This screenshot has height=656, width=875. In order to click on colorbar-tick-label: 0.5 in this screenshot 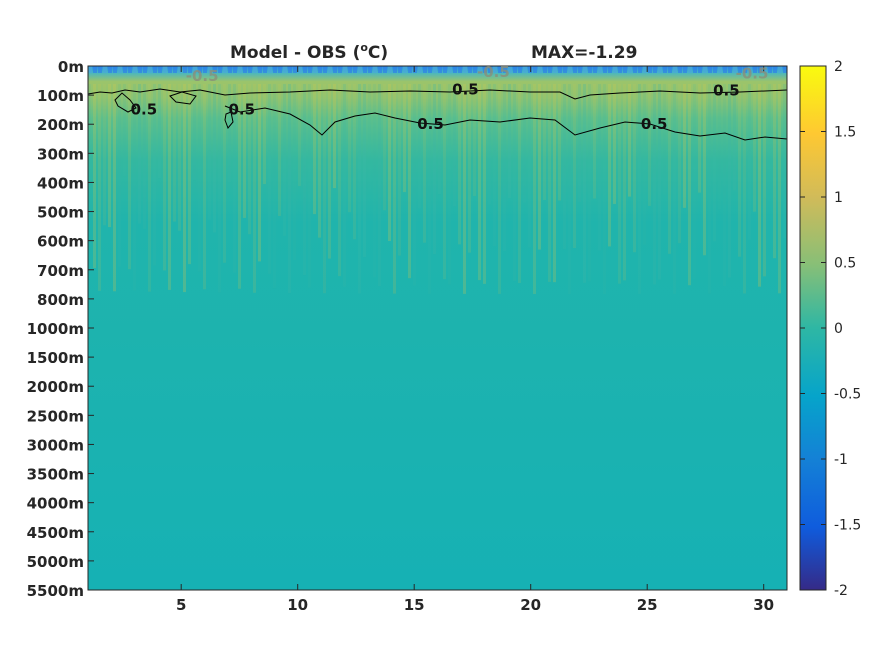, I will do `click(845, 264)`.